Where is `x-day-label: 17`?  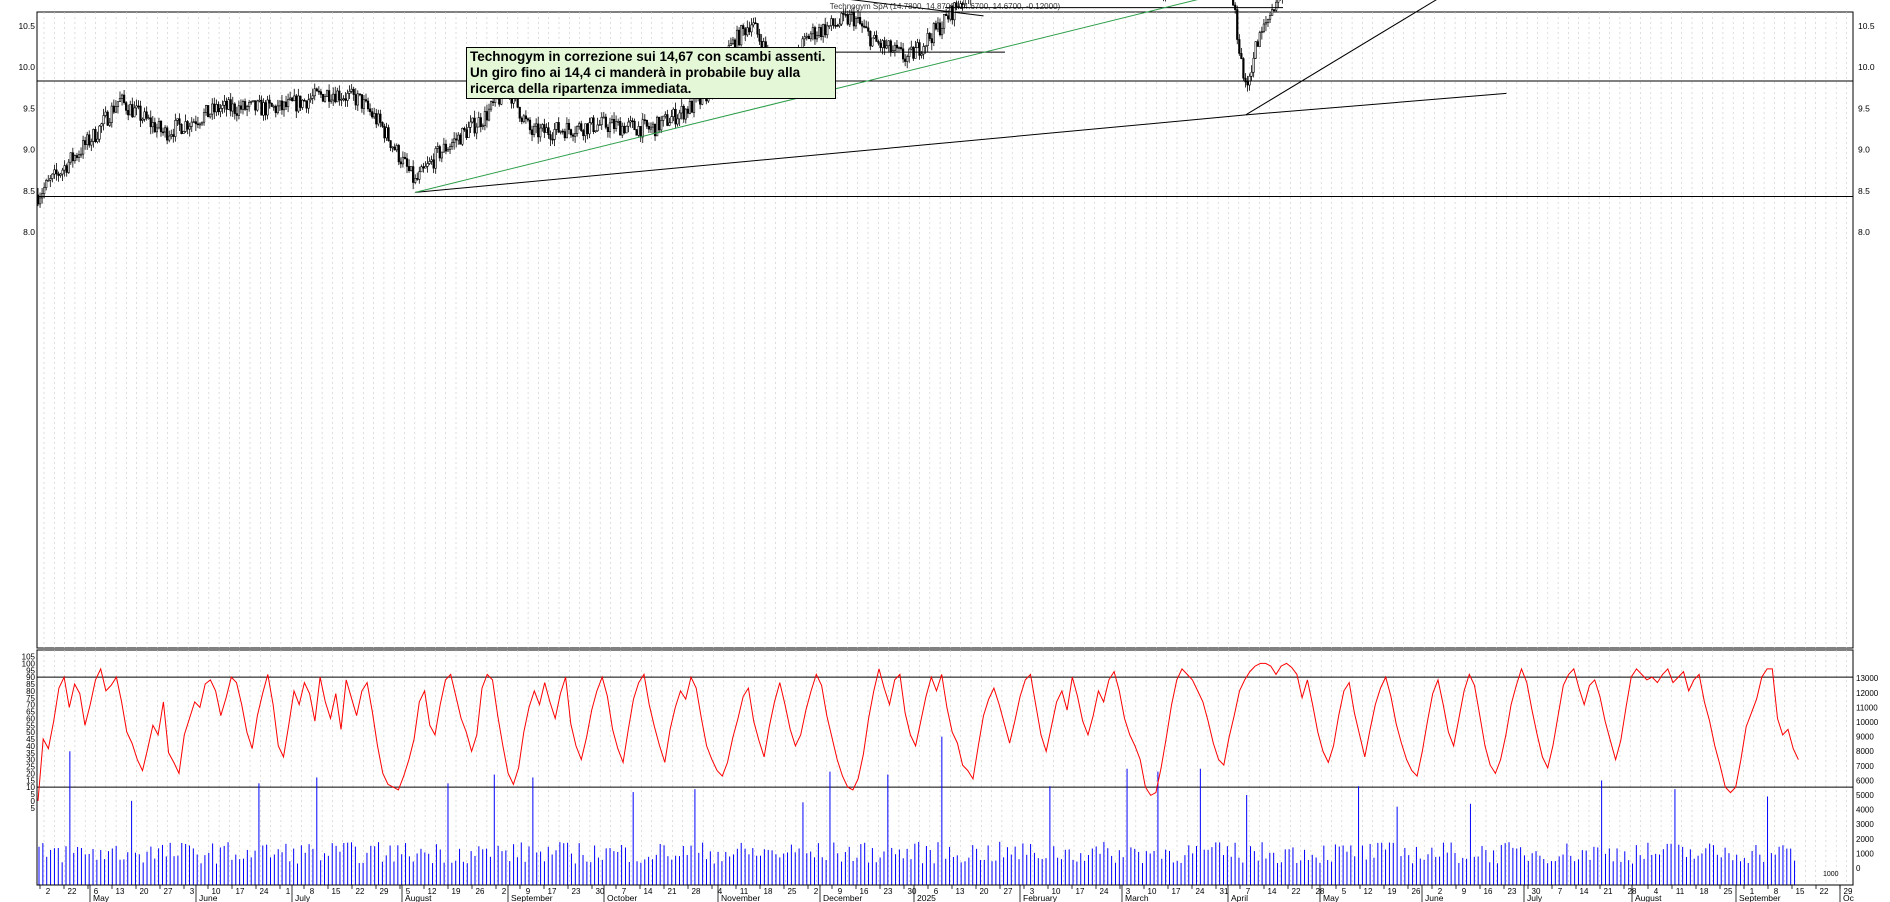
x-day-label: 17 is located at coordinates (1080, 891).